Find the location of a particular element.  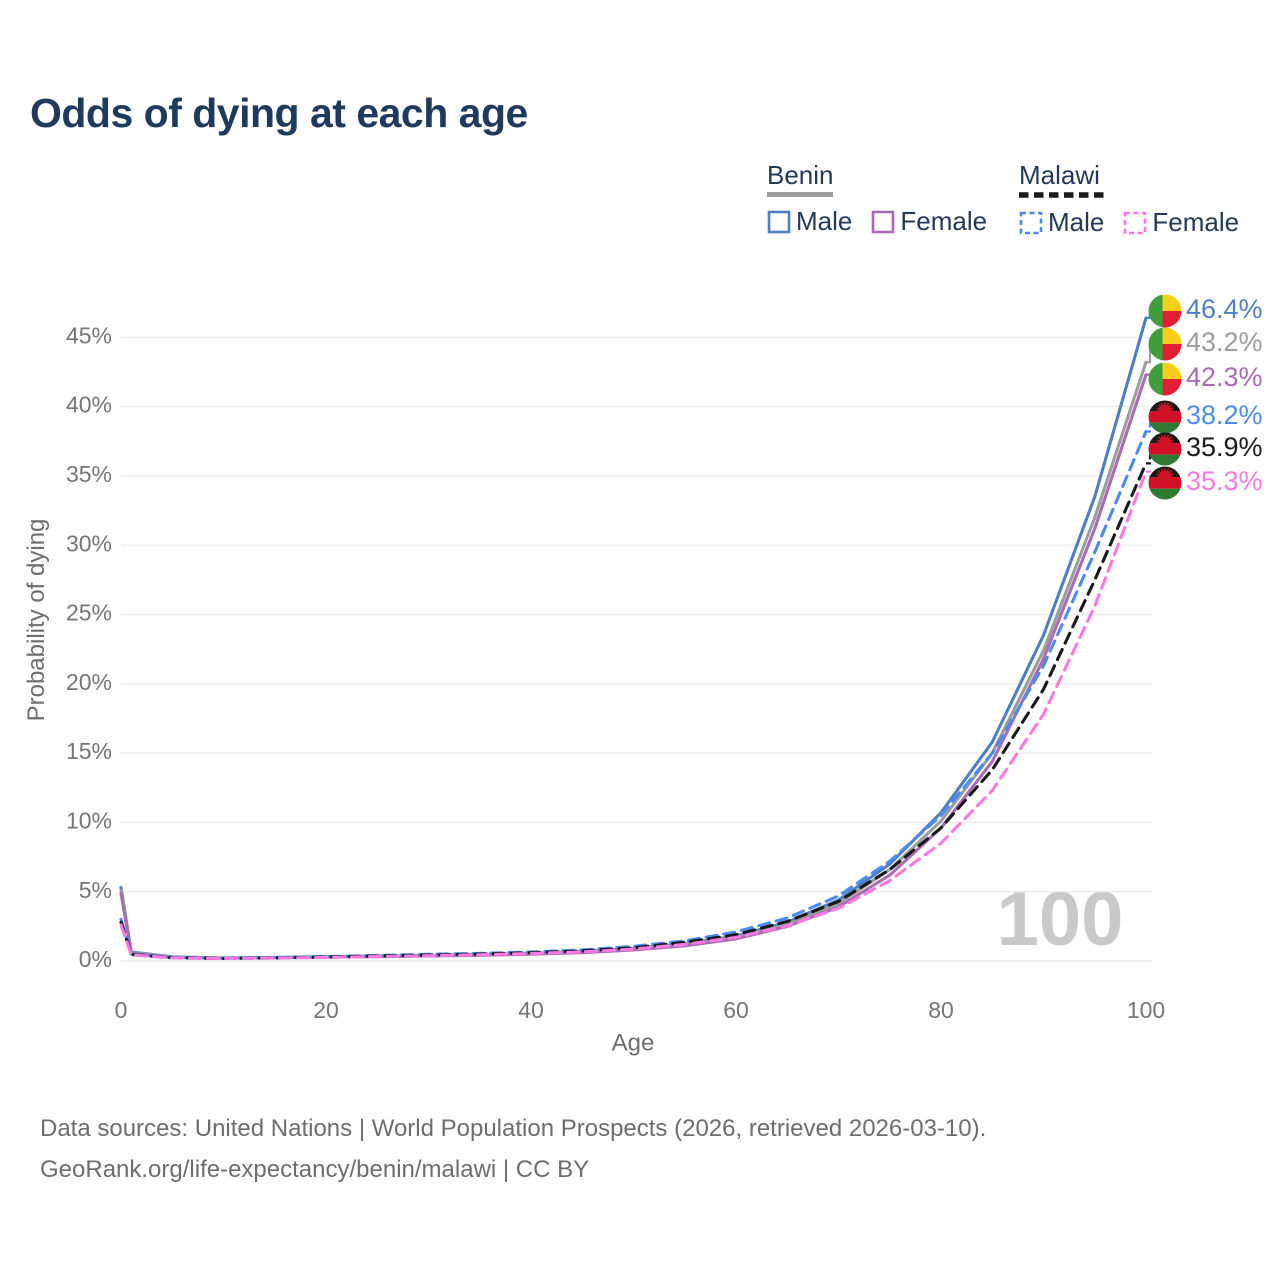

x-axis-tick-labels: 0 20 40 60 80 100 is located at coordinates (640, 1010).